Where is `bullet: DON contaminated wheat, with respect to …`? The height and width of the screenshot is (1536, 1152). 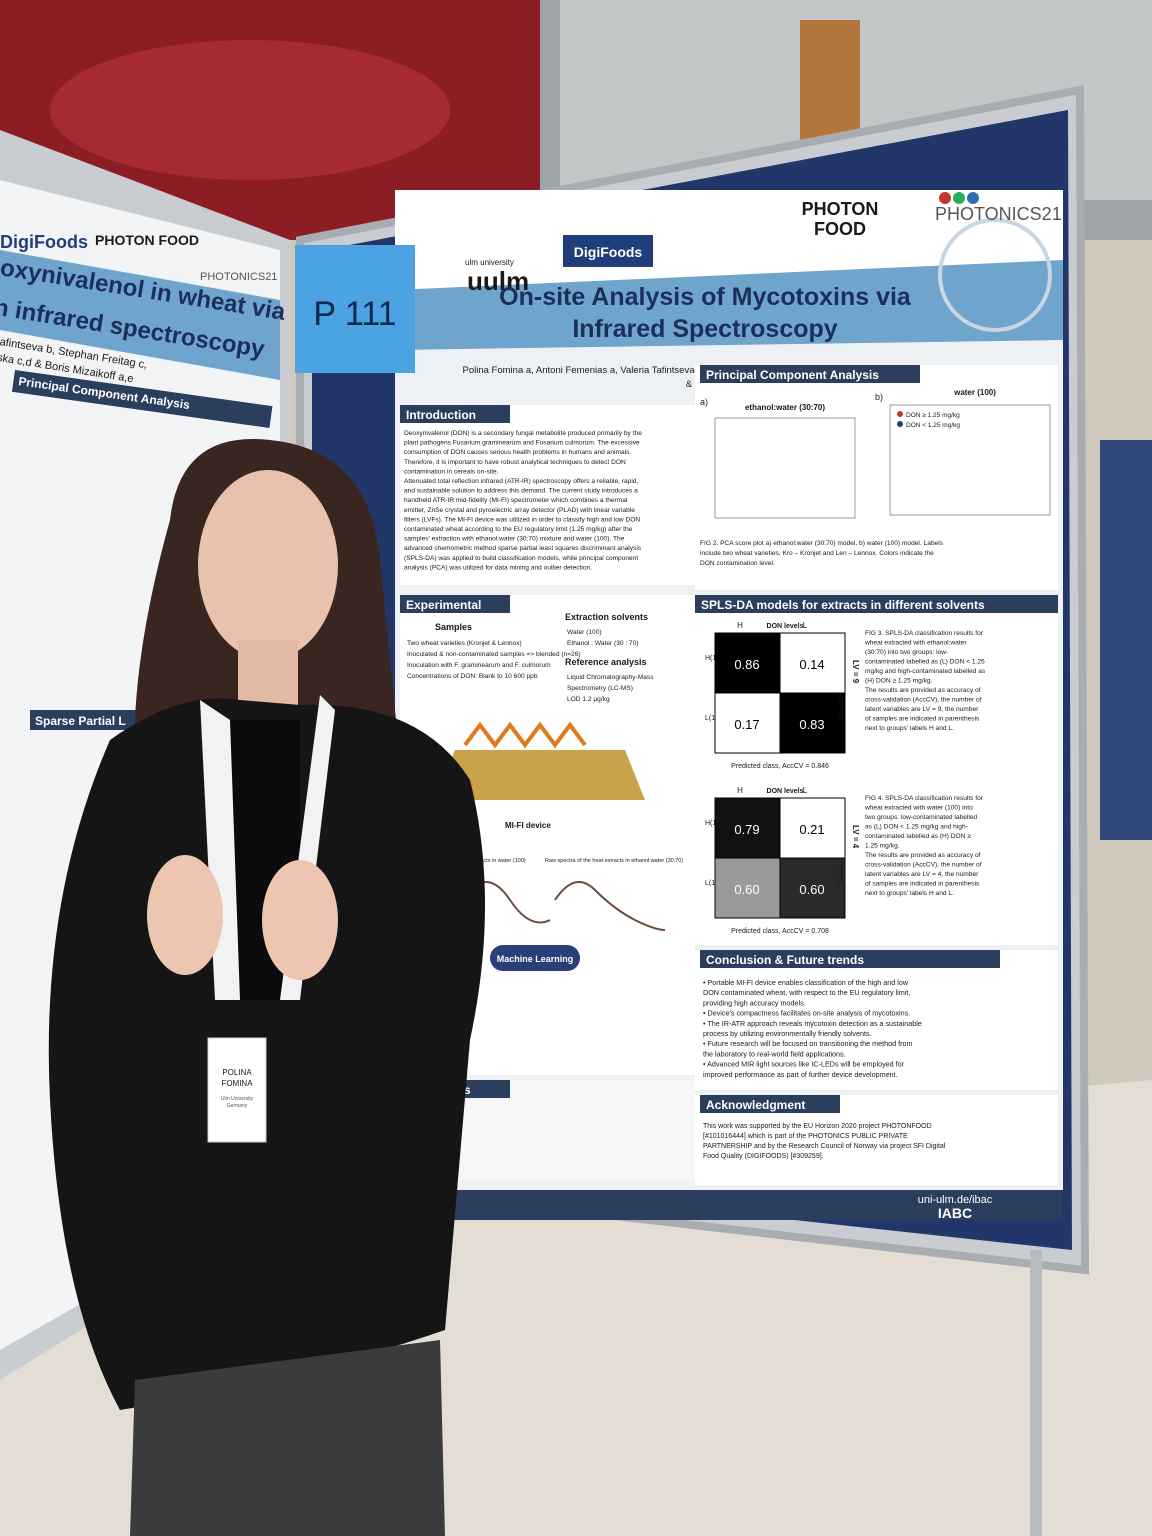
bullet: DON contaminated wheat, with respect to … is located at coordinates (806, 992).